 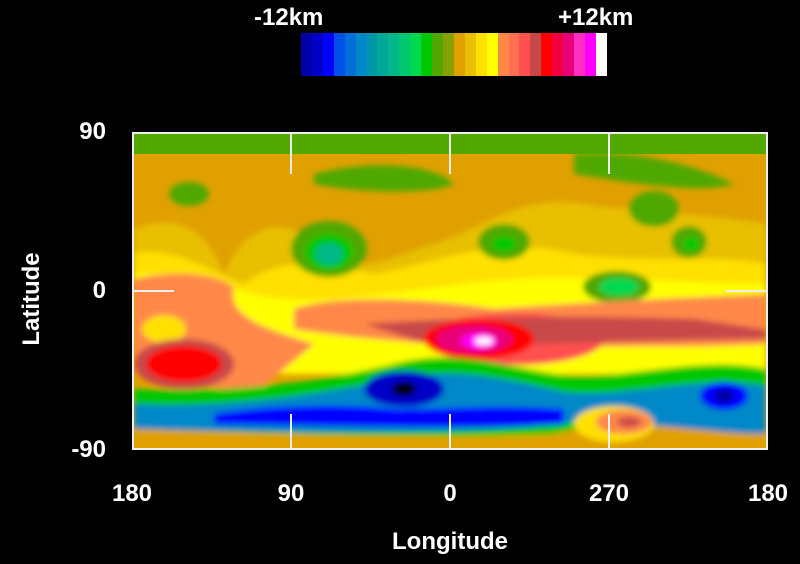 I want to click on y-tick-minus-90: -90, so click(x=88, y=449).